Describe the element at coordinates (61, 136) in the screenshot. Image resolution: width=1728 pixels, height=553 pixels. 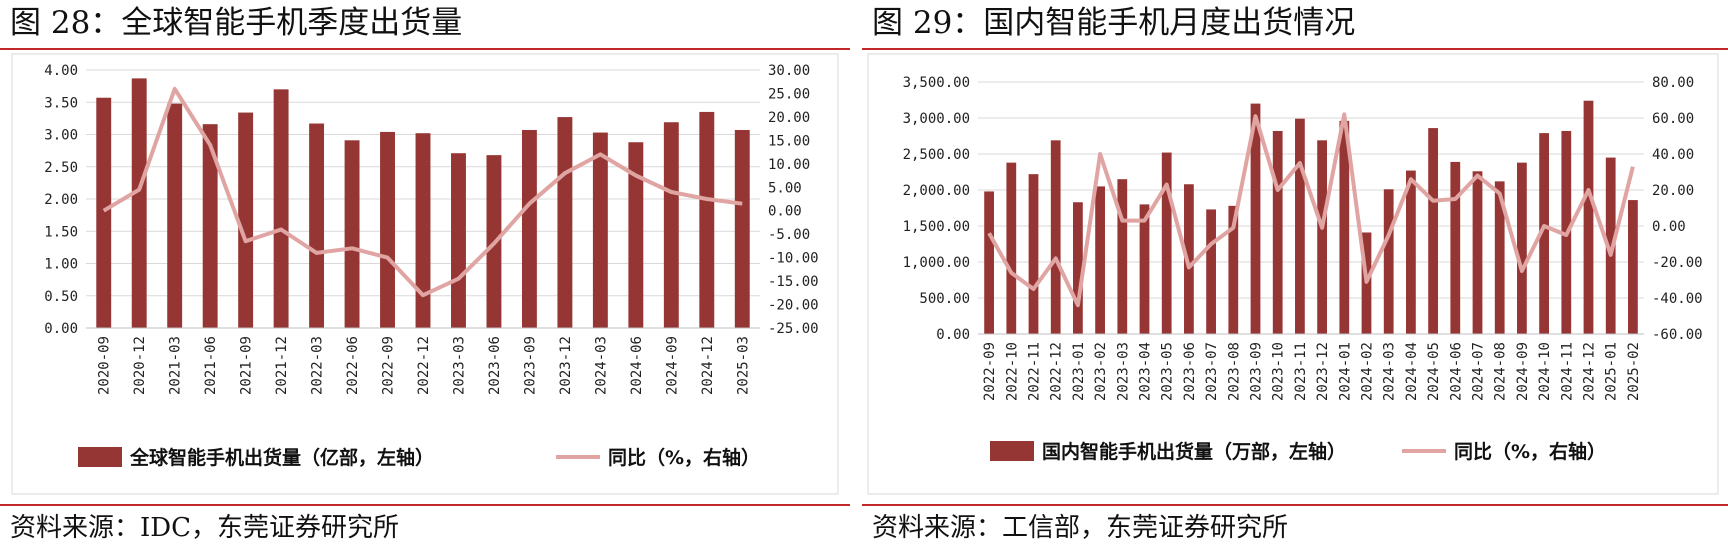
I see `left-axis-tick-label: 3.00` at that location.